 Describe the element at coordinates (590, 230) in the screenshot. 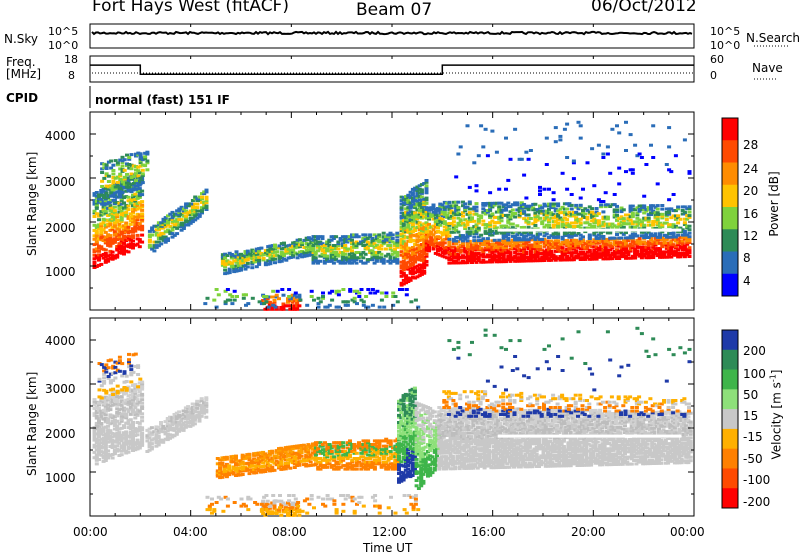

I see `data-gap` at that location.